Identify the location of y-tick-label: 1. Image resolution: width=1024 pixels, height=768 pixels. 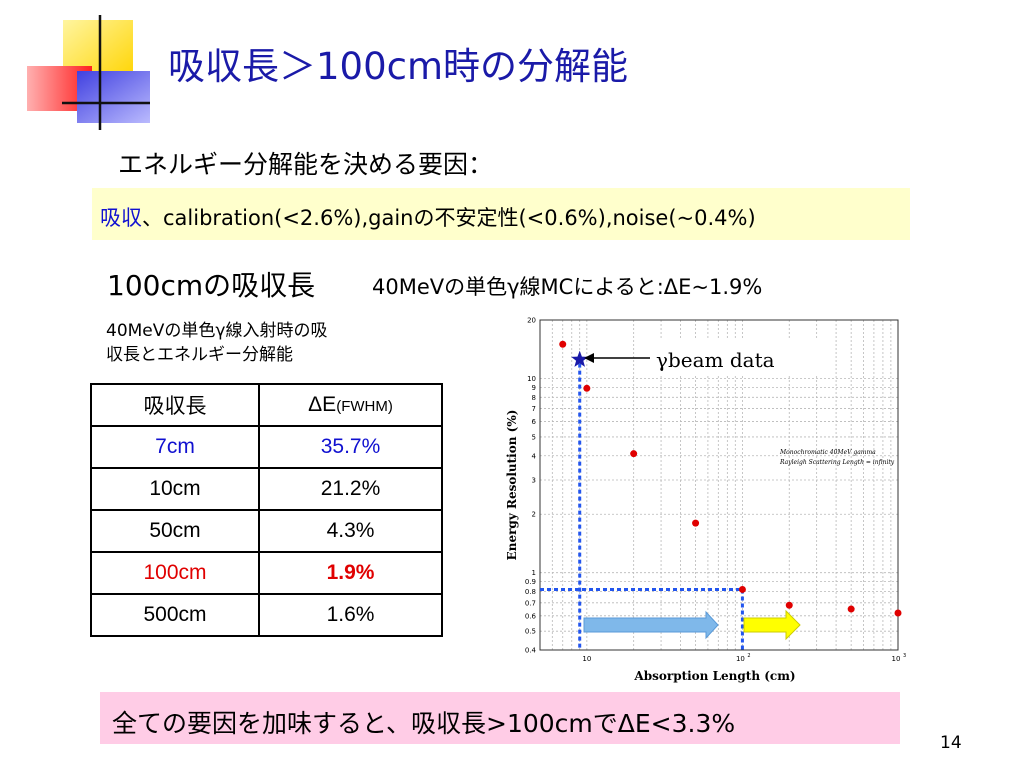
(534, 573).